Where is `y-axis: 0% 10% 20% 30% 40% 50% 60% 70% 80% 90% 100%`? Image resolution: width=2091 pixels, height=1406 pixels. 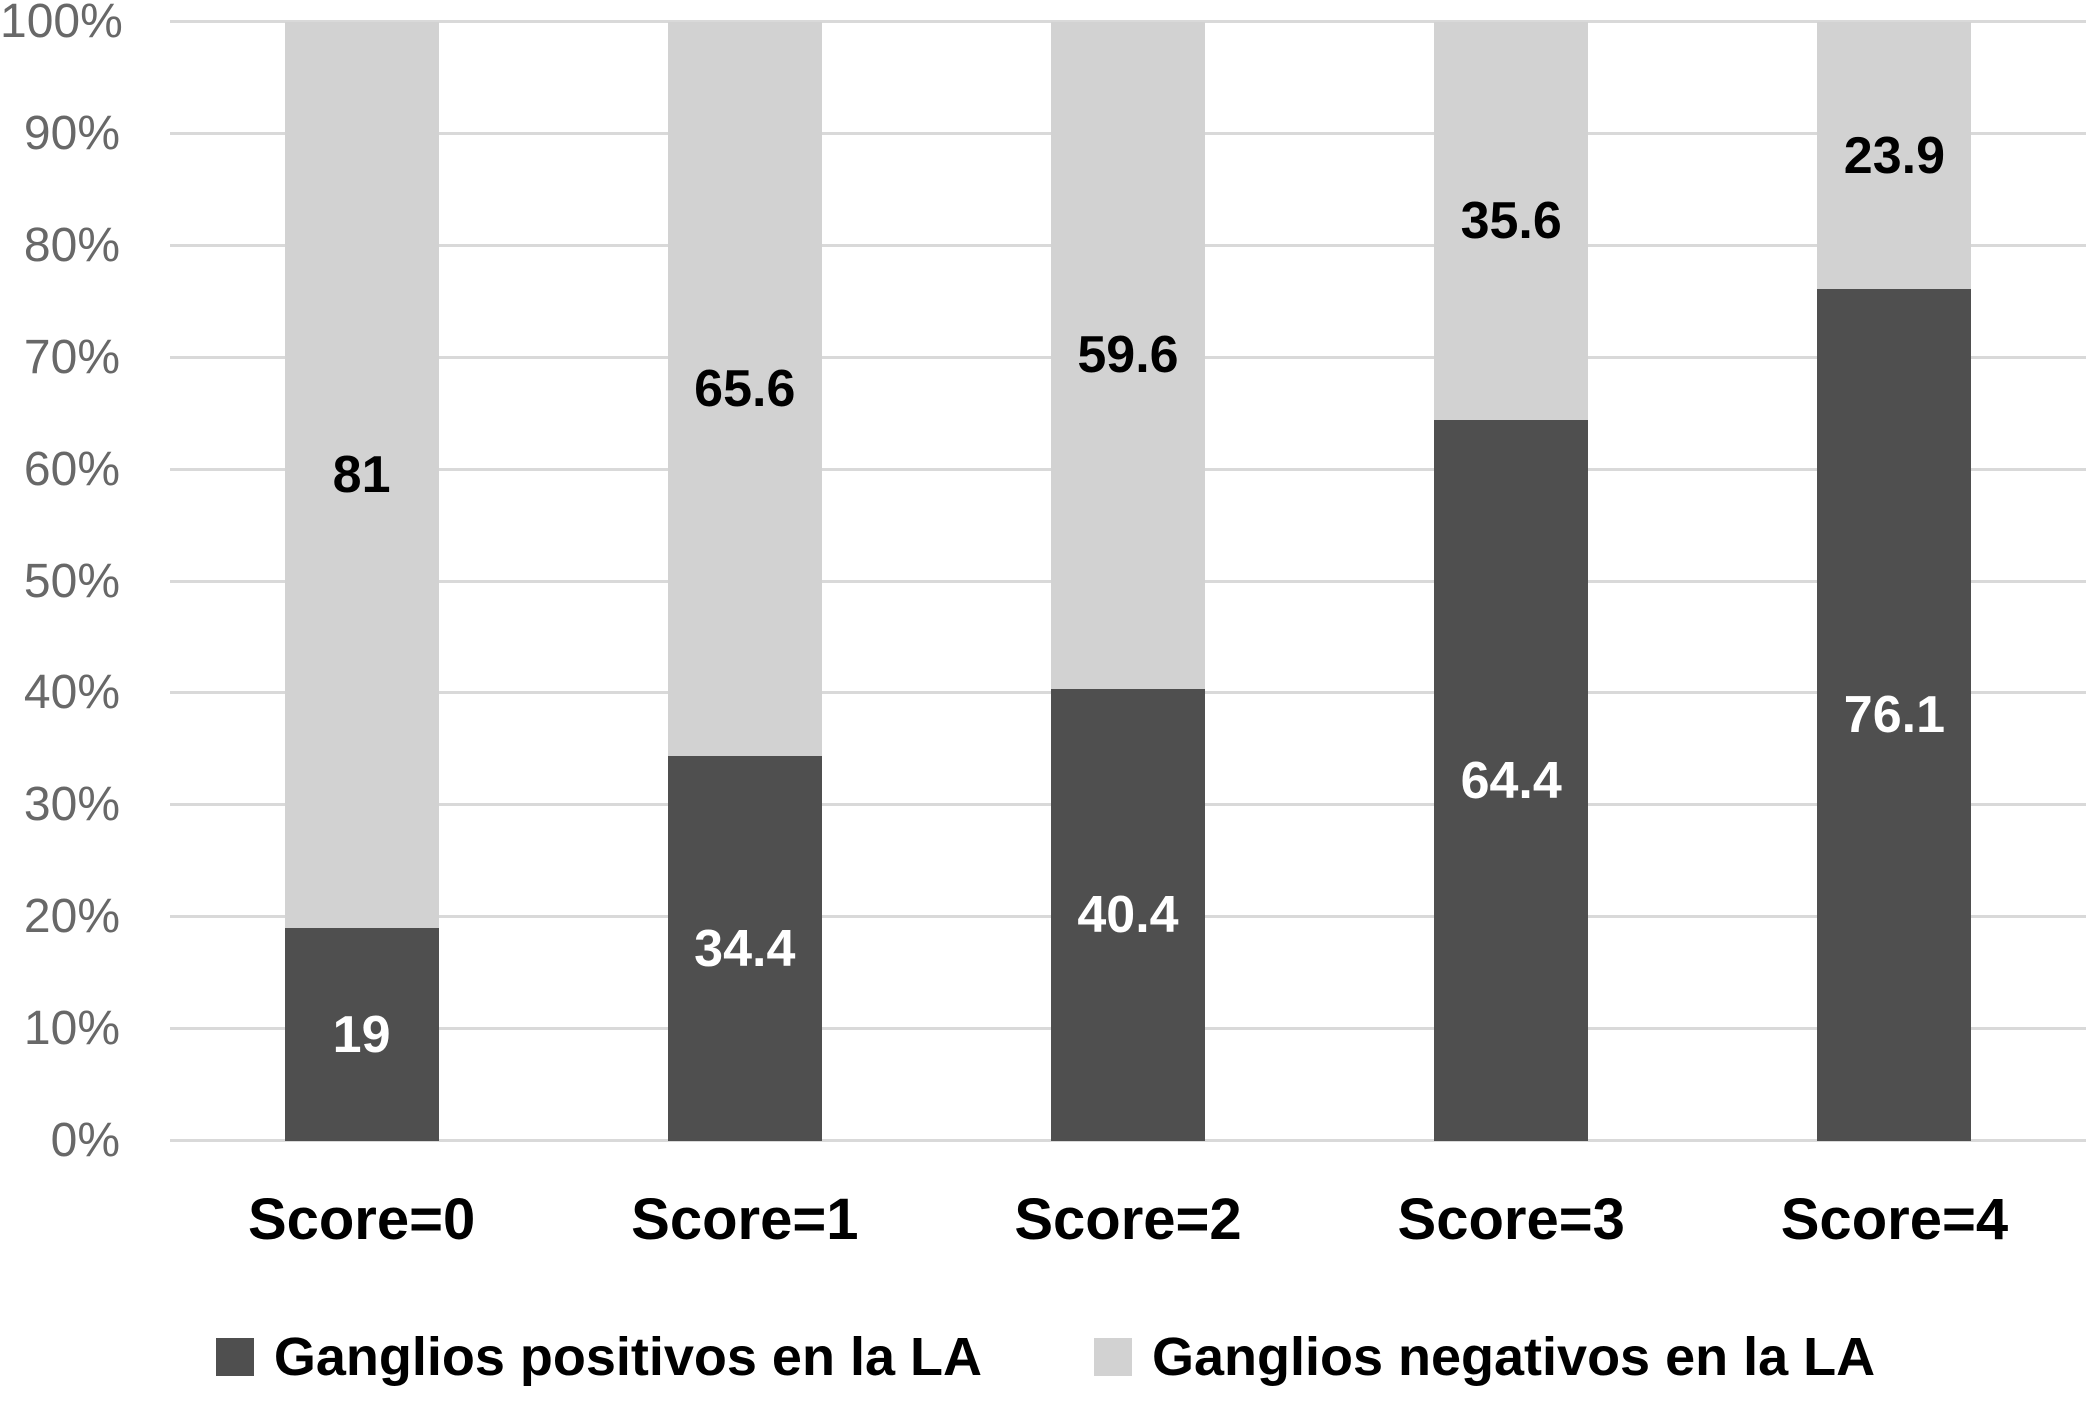 y-axis: 0% 10% 20% 30% 40% 50% 60% 70% 80% 90% 100% is located at coordinates (61, 582).